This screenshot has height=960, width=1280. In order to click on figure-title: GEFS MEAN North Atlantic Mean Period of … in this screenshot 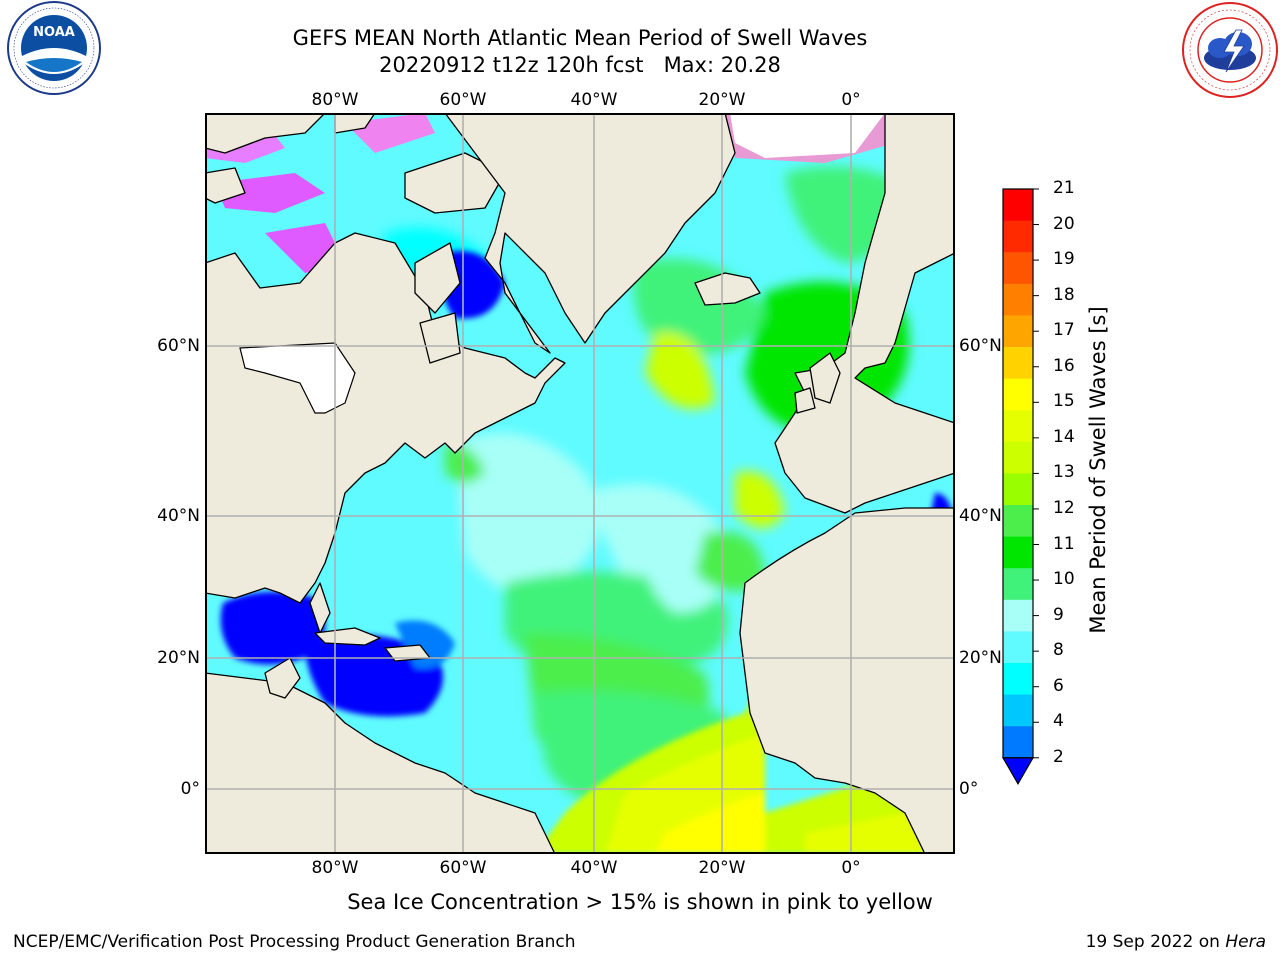, I will do `click(580, 38)`.